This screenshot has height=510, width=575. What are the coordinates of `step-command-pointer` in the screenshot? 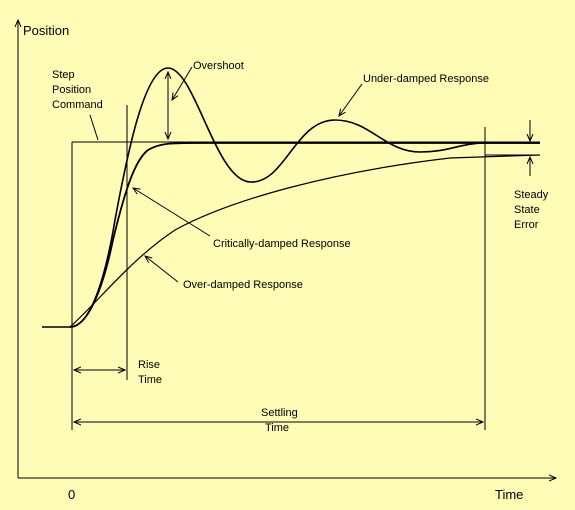 It's located at (94, 127).